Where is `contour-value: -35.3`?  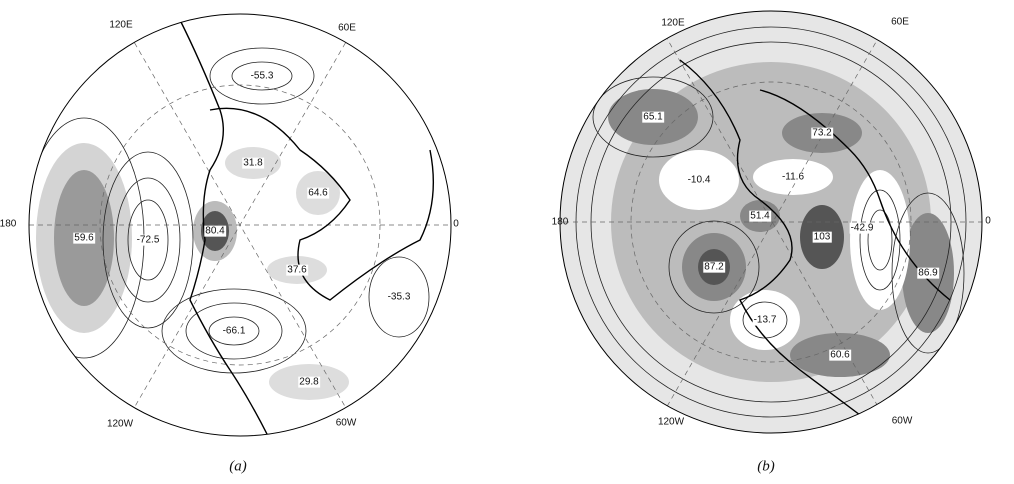 contour-value: -35.3 is located at coordinates (399, 297).